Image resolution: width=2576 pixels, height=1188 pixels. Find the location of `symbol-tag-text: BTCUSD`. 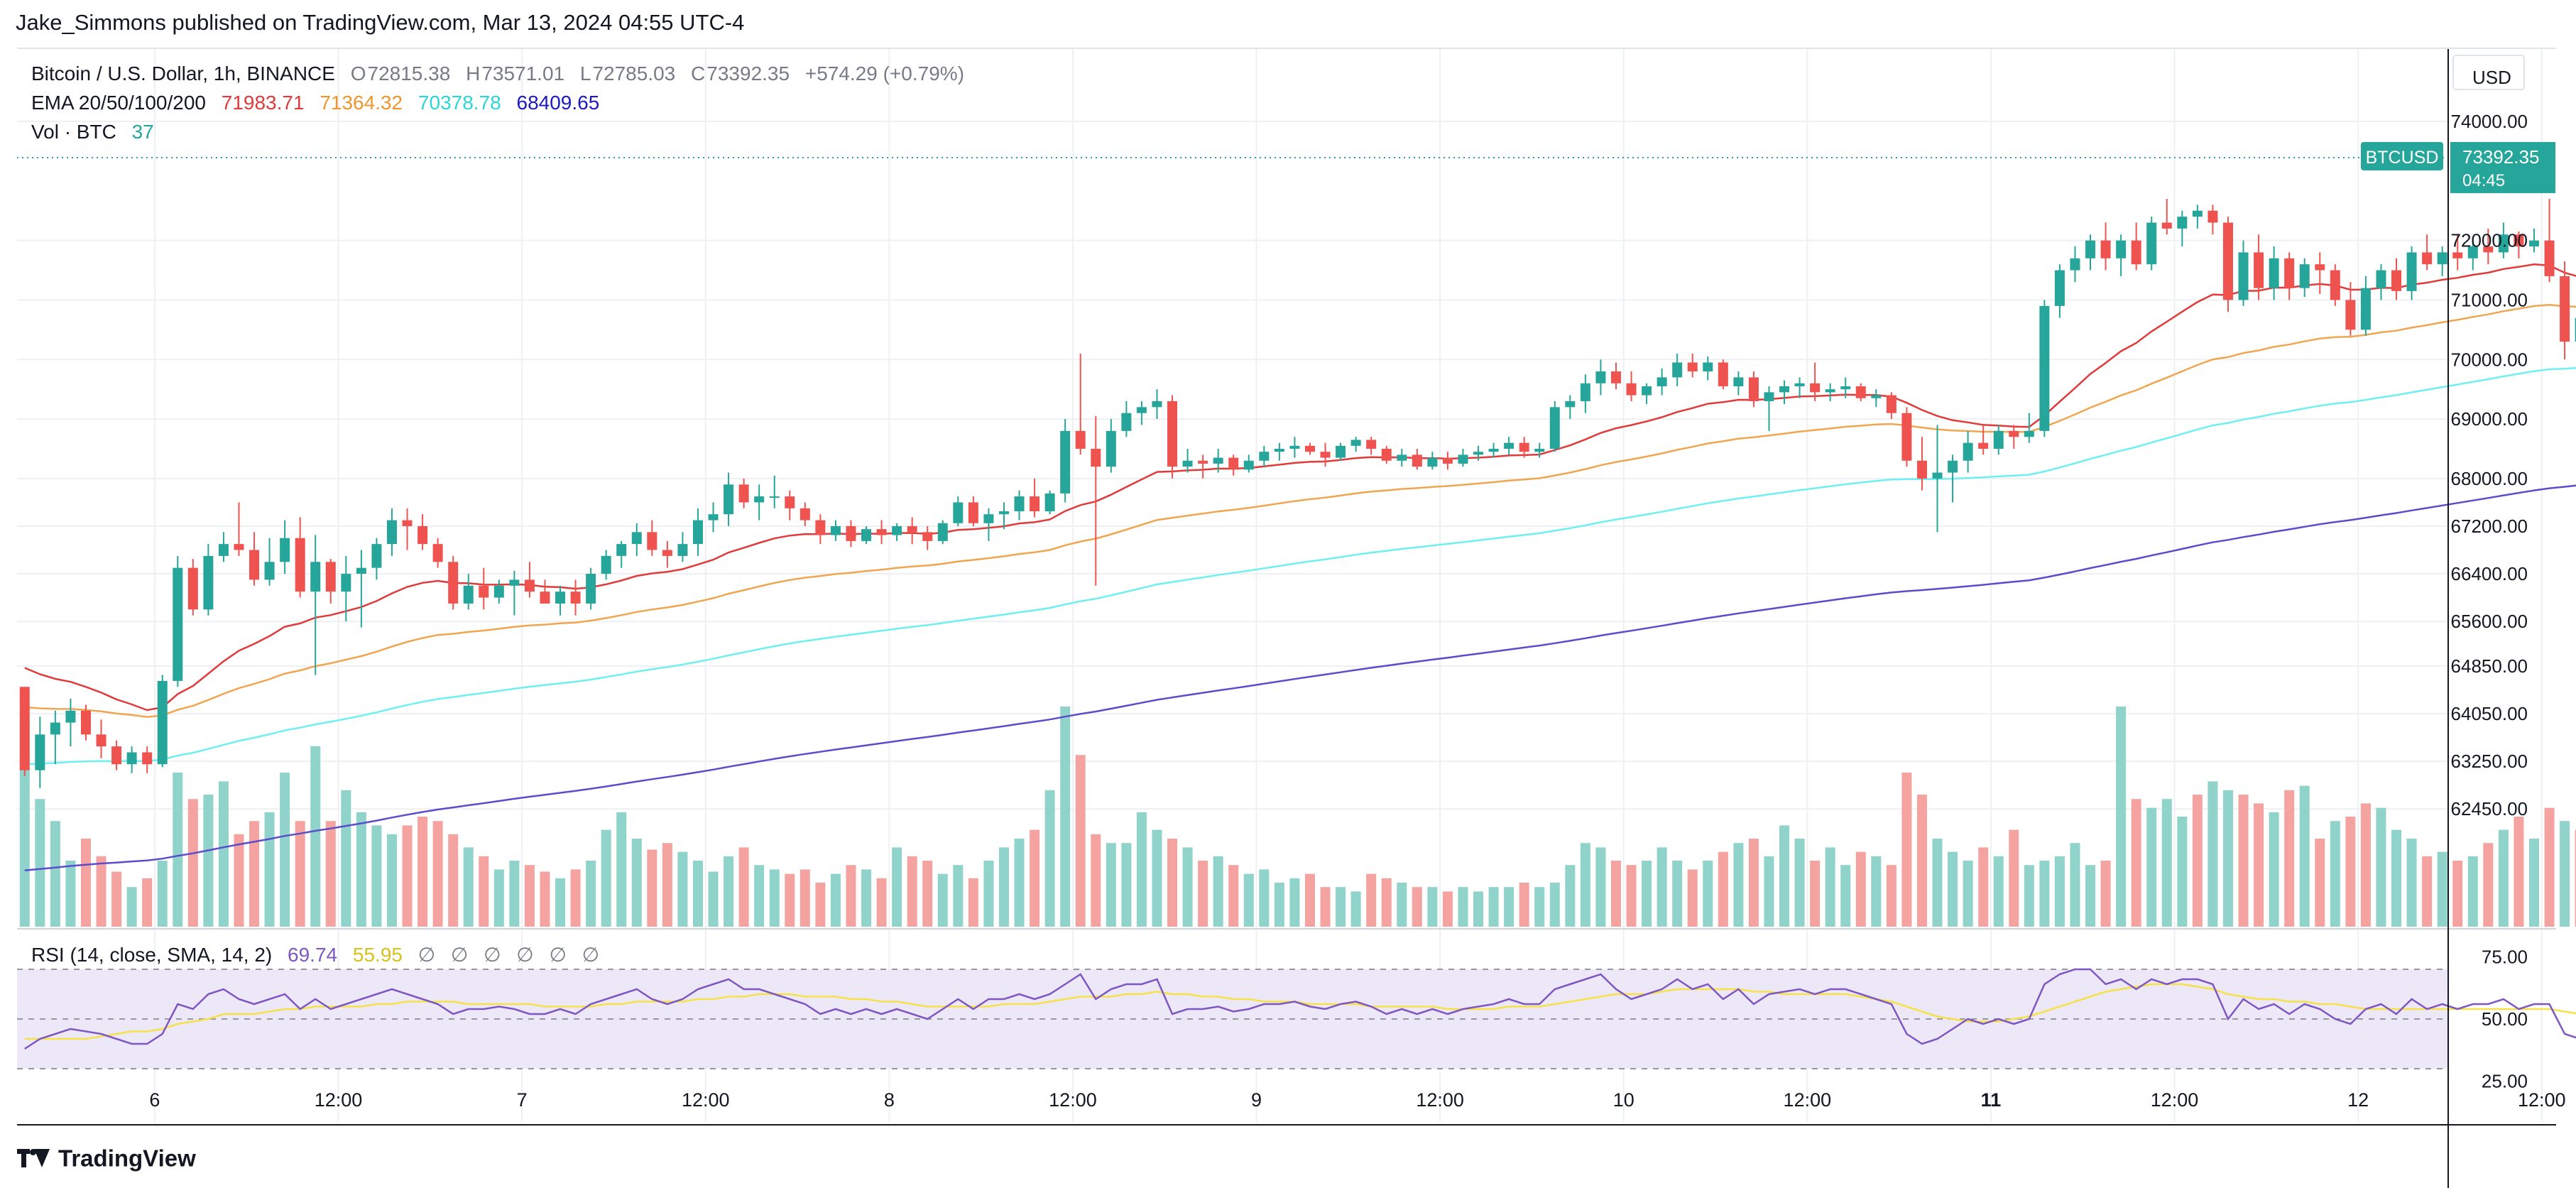

symbol-tag-text: BTCUSD is located at coordinates (2402, 158).